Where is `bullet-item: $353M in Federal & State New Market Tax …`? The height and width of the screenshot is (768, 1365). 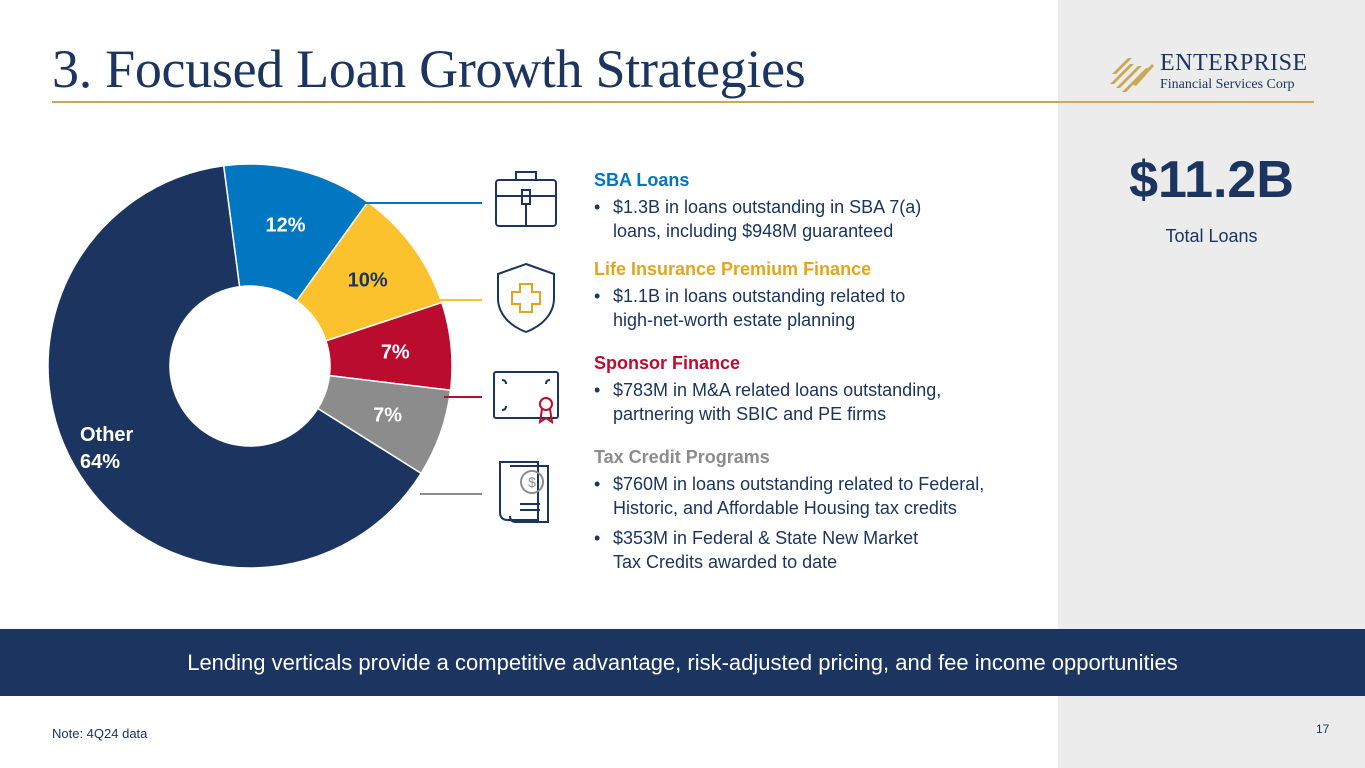 bullet-item: $353M in Federal & State New Market Tax … is located at coordinates (824, 550).